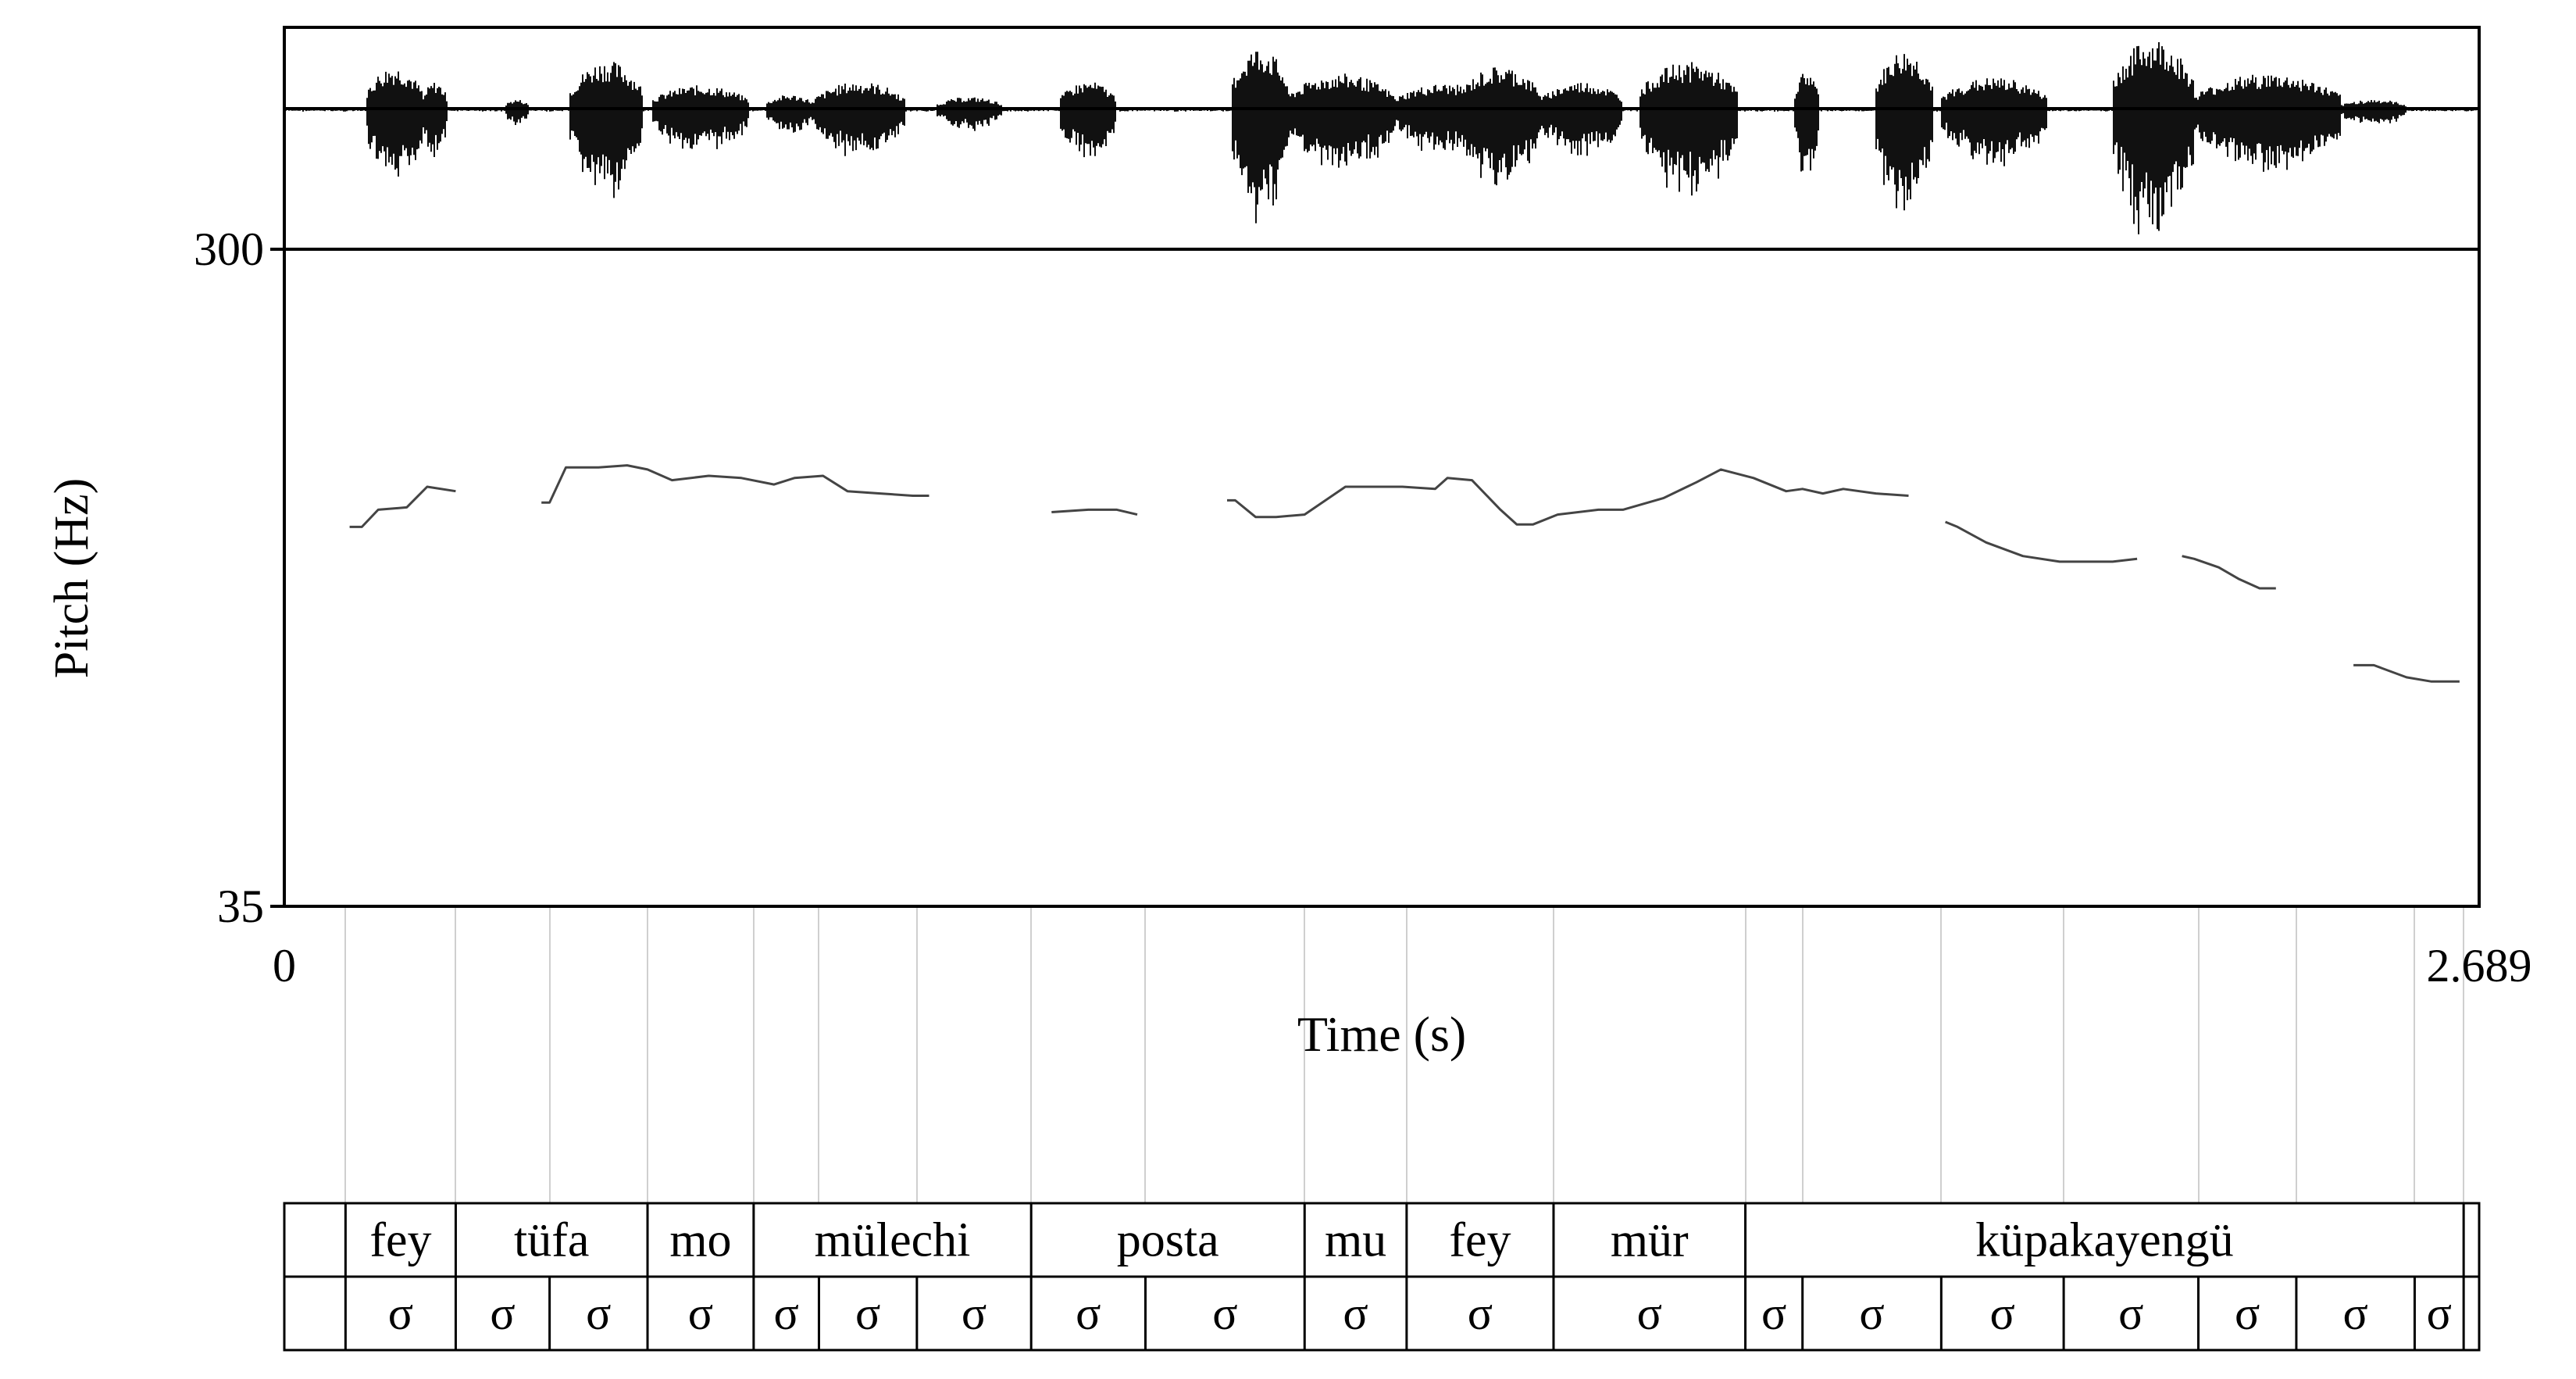  I want to click on word-label: tüfa, so click(551, 1239).